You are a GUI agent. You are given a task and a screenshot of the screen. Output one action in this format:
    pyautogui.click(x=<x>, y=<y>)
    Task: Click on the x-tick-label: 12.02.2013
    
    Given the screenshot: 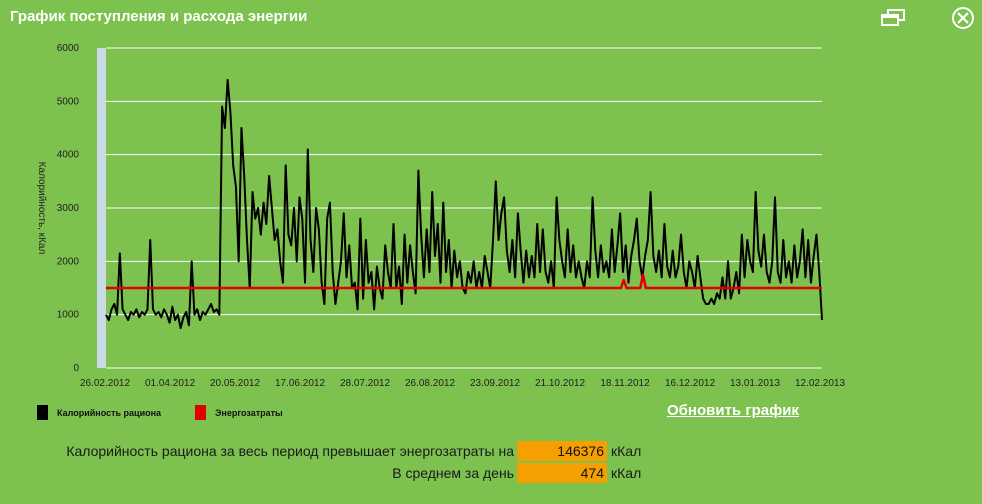 What is the action you would take?
    pyautogui.click(x=820, y=383)
    